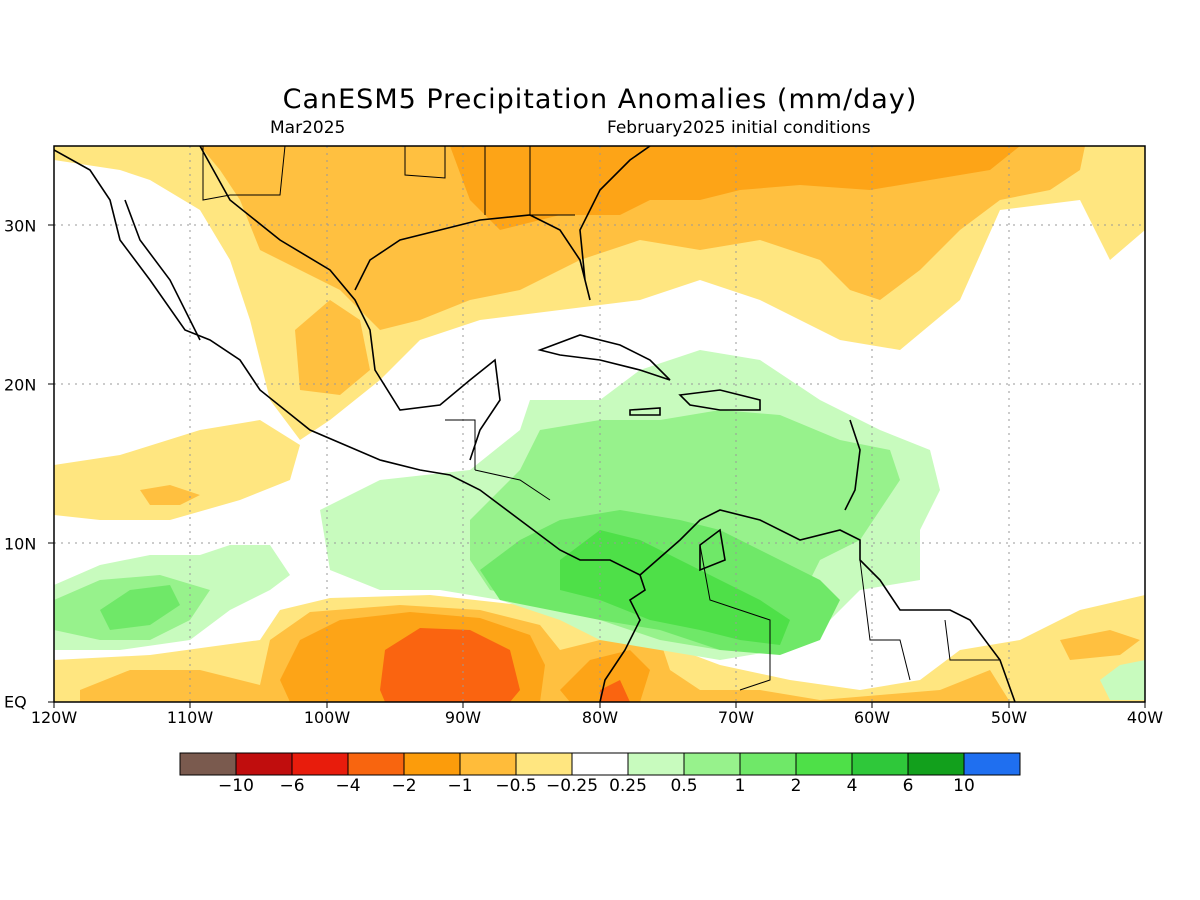  Describe the element at coordinates (292, 786) in the screenshot. I see `colorbar-label: −6` at that location.